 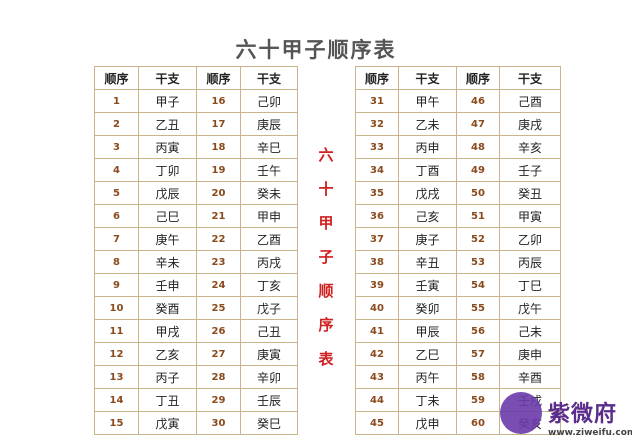 I want to click on vertical-title: 六十甲子顺序表, so click(x=326, y=257).